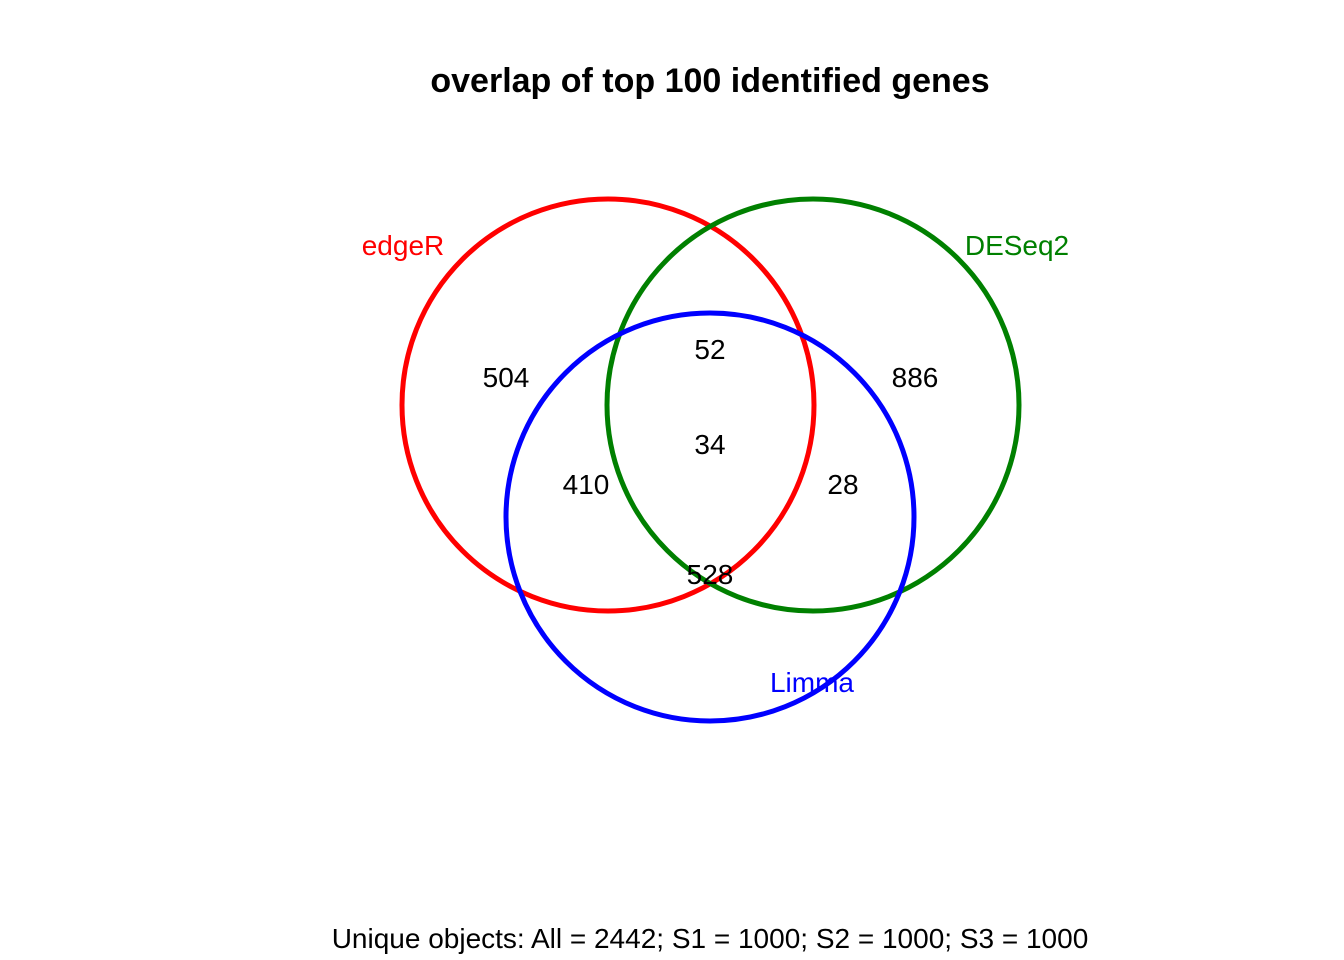  I want to click on circle-edger, so click(608, 405).